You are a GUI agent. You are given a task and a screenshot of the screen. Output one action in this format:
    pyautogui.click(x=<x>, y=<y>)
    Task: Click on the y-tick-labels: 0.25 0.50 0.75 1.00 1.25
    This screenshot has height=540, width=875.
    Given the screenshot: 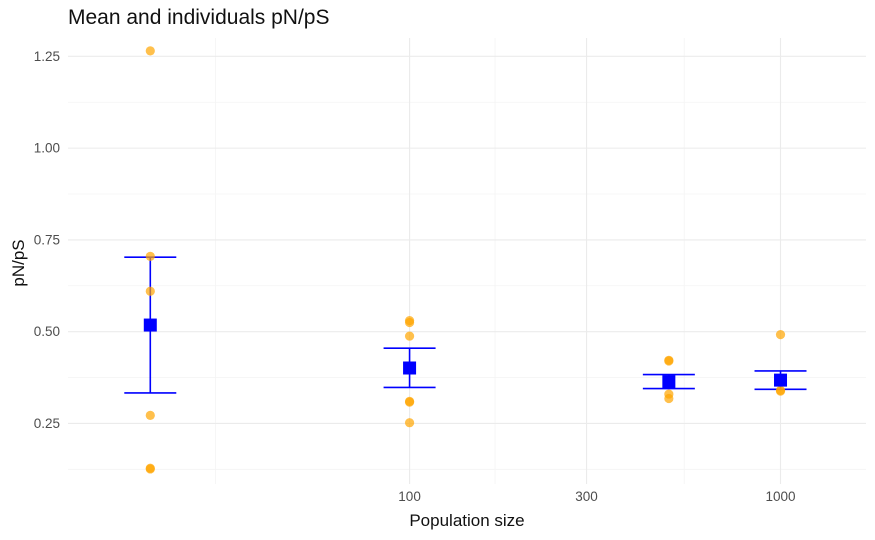 What is the action you would take?
    pyautogui.click(x=47, y=240)
    